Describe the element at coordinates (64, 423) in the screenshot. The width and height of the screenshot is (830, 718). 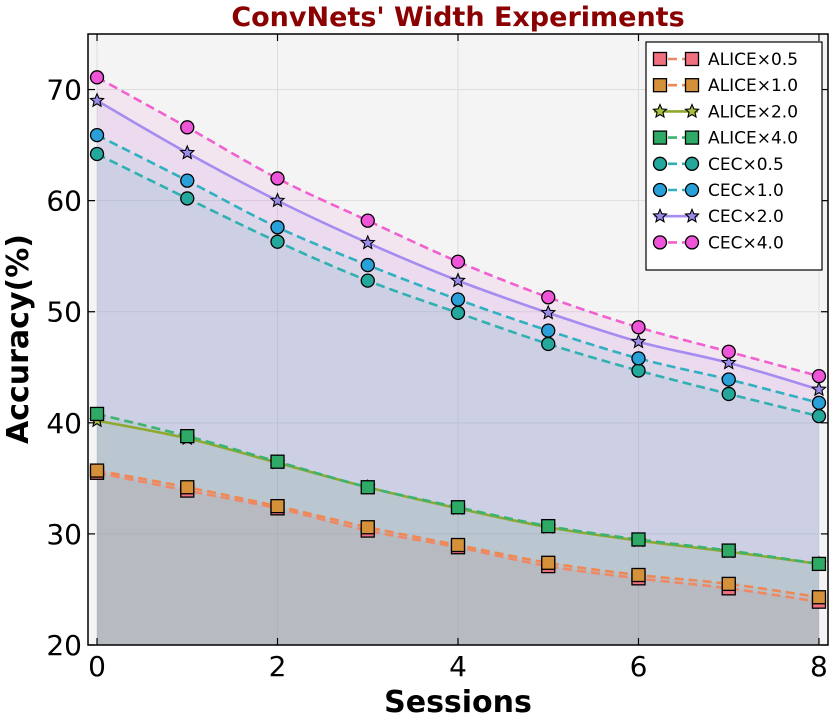
I see `y-tick-label: 40` at that location.